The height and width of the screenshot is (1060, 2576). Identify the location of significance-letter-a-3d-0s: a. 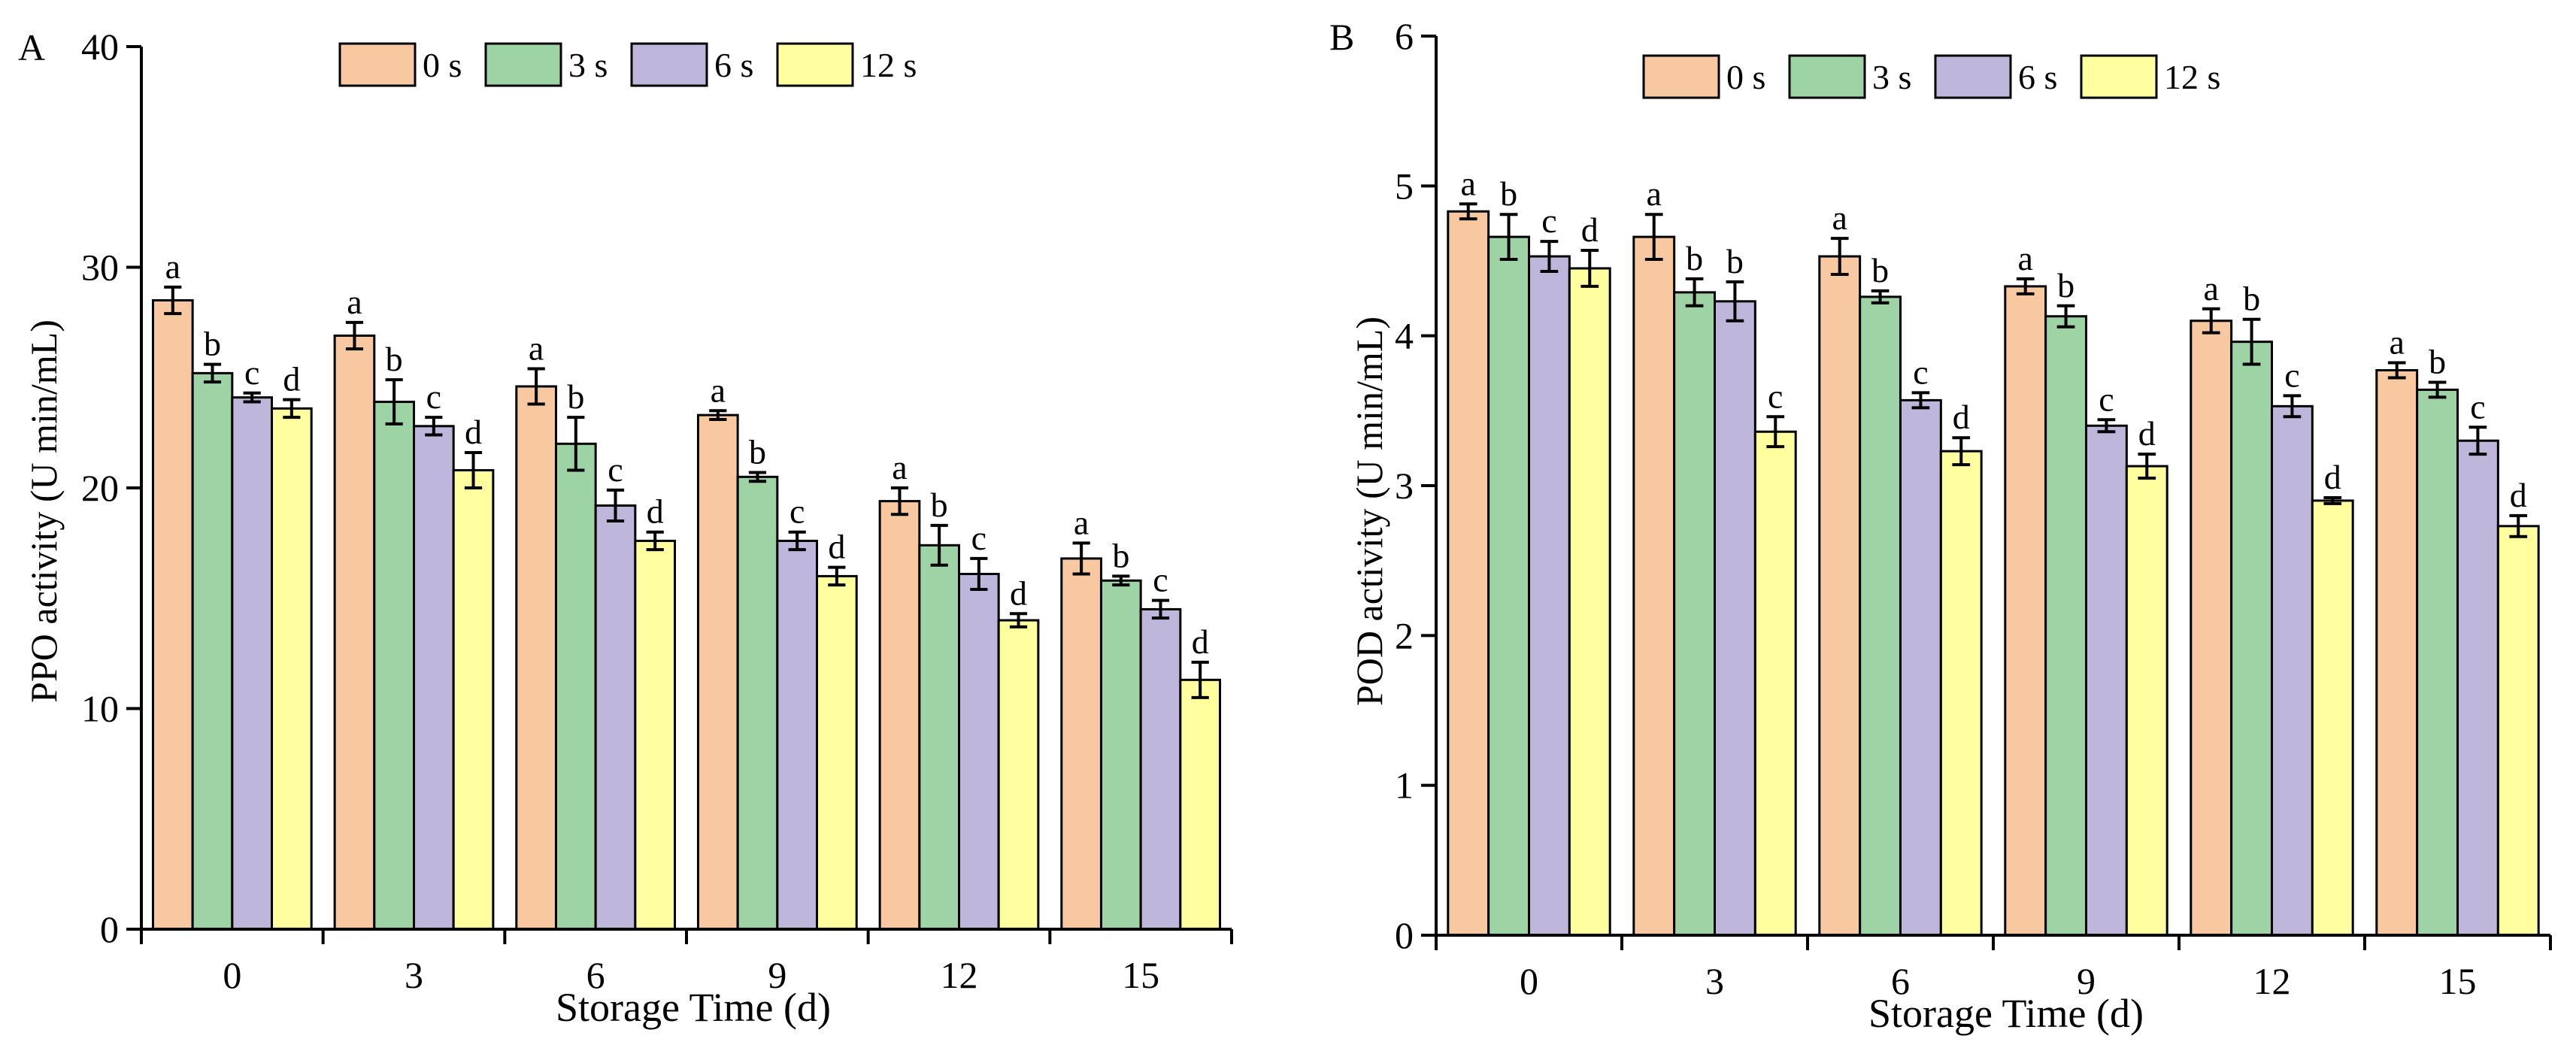
(354, 302).